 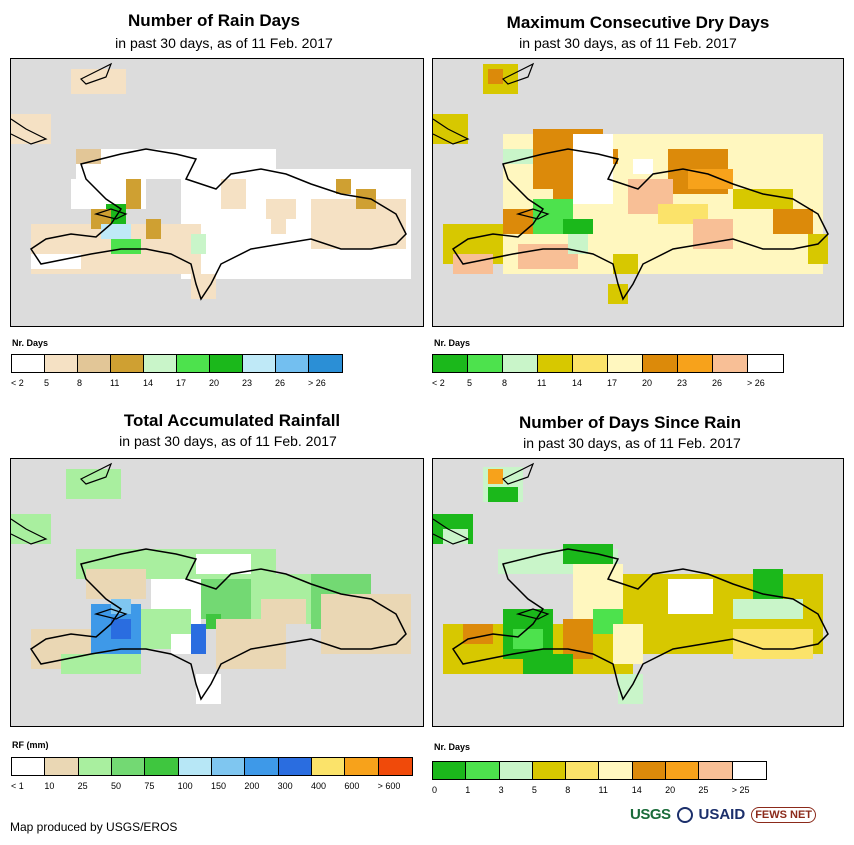 What do you see at coordinates (629, 422) in the screenshot?
I see `panel-title-days-since-rain: Number of Days Since Rain` at bounding box center [629, 422].